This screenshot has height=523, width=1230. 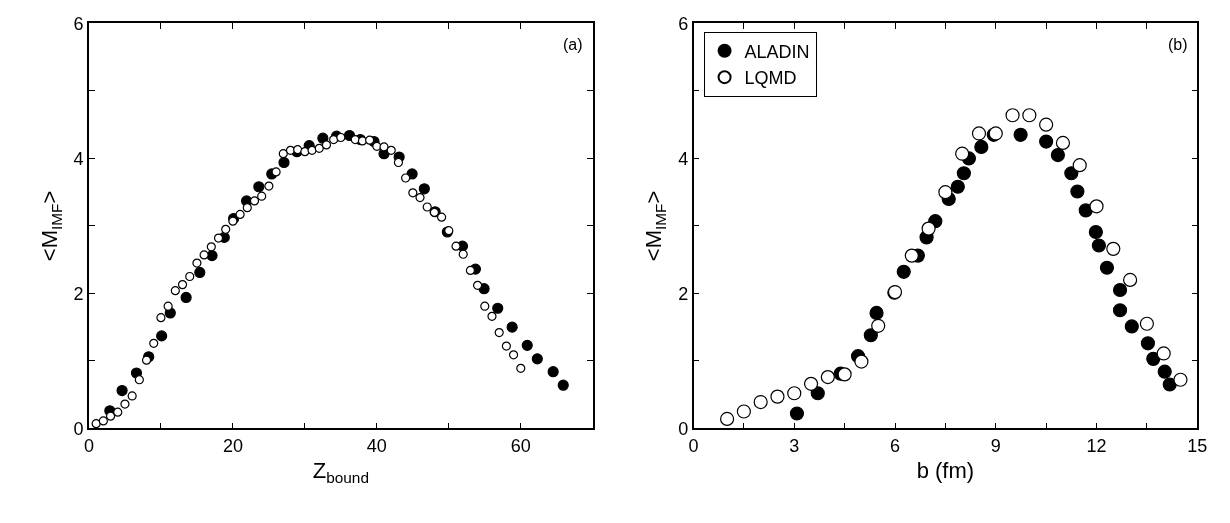 I want to click on x-tick-label: 12, so click(x=1096, y=445).